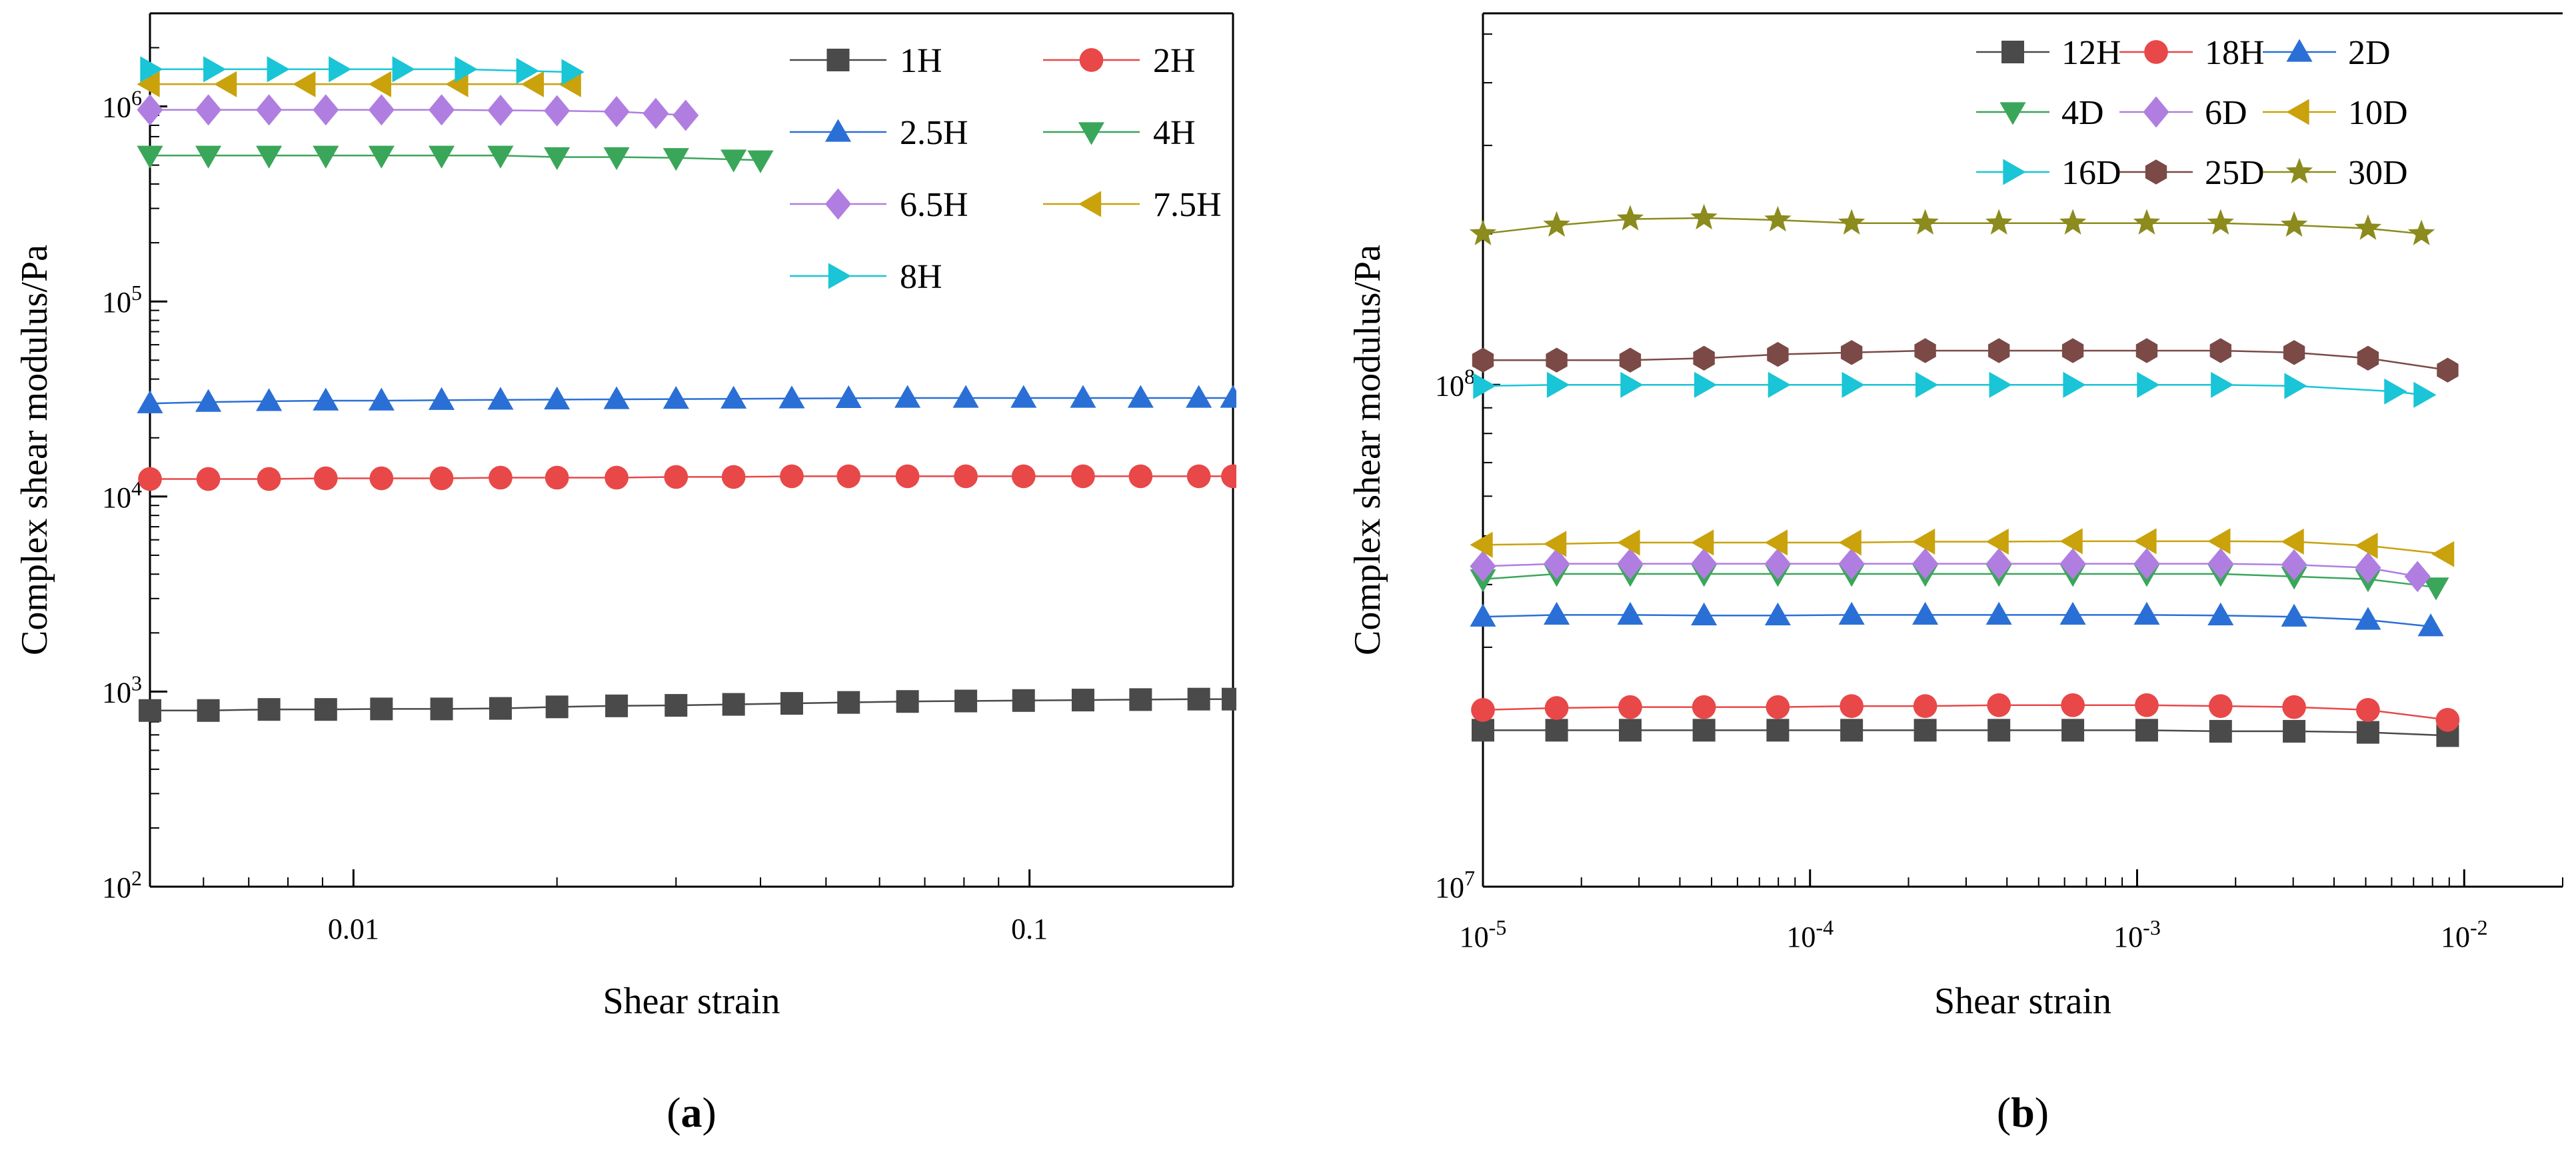  Describe the element at coordinates (2023, 1112) in the screenshot. I see `panel-label-letter: b` at that location.